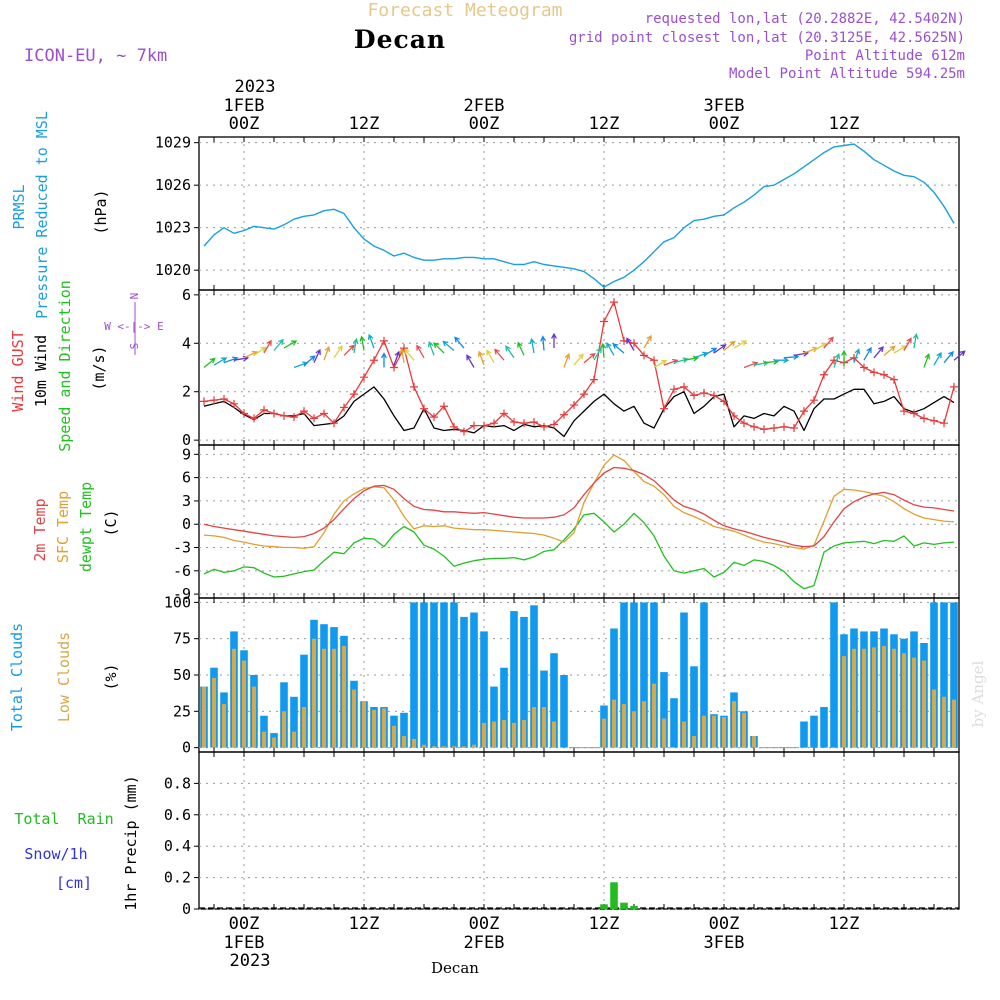 The image size is (1000, 1000). I want to click on rain-bar, so click(604, 906).